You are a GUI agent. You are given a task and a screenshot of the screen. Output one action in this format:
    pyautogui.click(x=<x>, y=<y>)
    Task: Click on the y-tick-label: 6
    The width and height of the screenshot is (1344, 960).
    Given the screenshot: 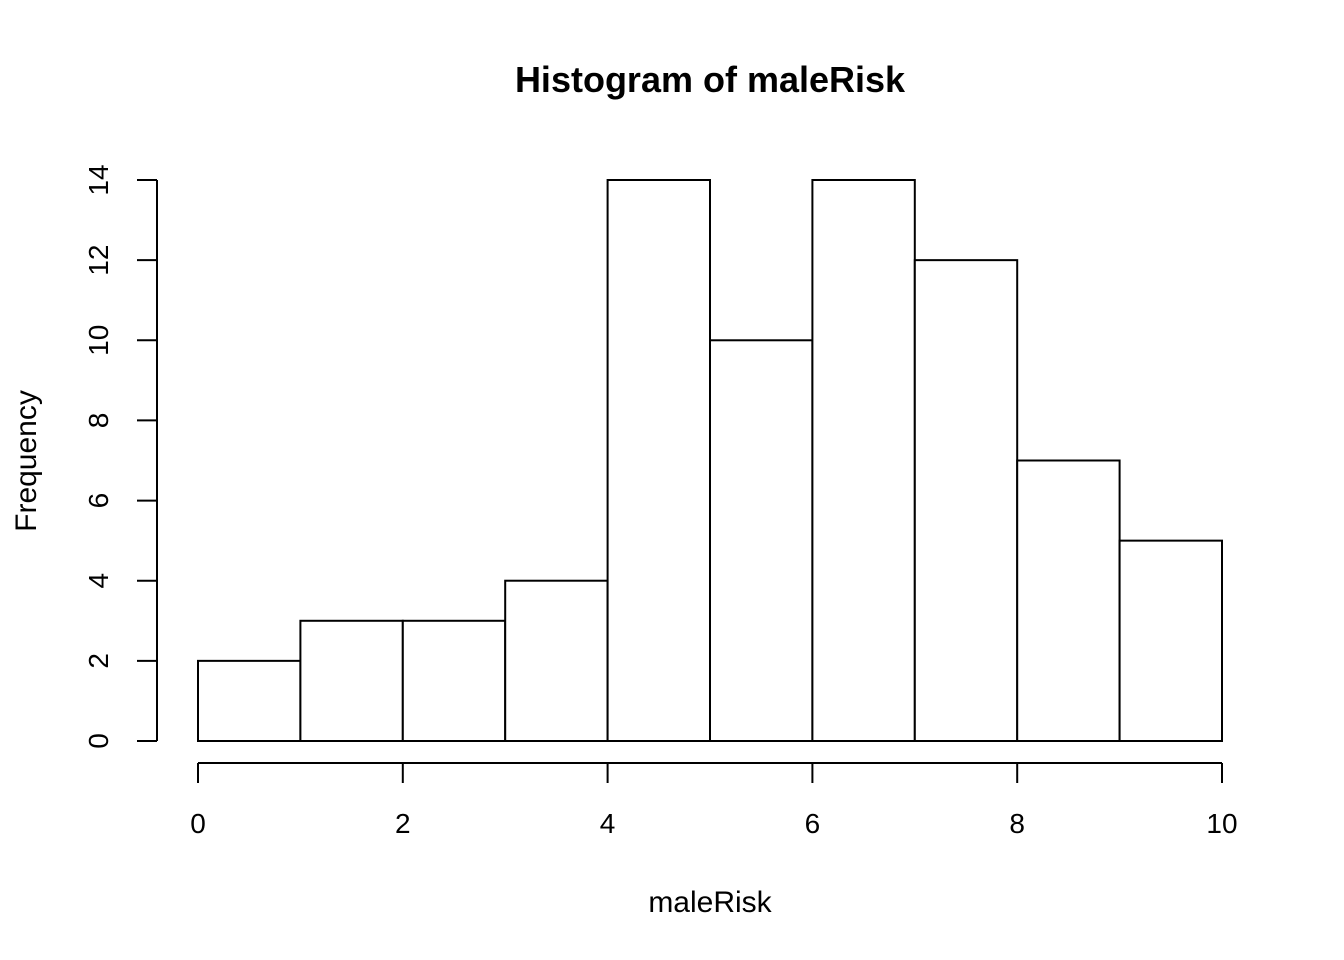 What is the action you would take?
    pyautogui.click(x=98, y=501)
    